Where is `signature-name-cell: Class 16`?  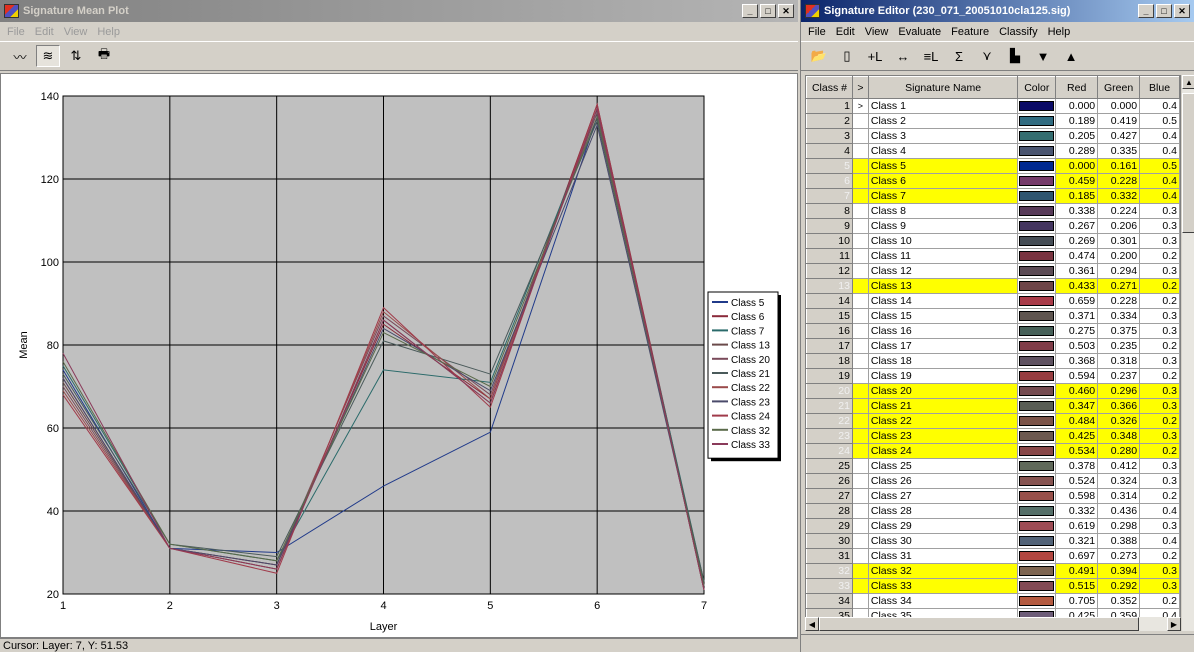 signature-name-cell: Class 16 is located at coordinates (943, 331).